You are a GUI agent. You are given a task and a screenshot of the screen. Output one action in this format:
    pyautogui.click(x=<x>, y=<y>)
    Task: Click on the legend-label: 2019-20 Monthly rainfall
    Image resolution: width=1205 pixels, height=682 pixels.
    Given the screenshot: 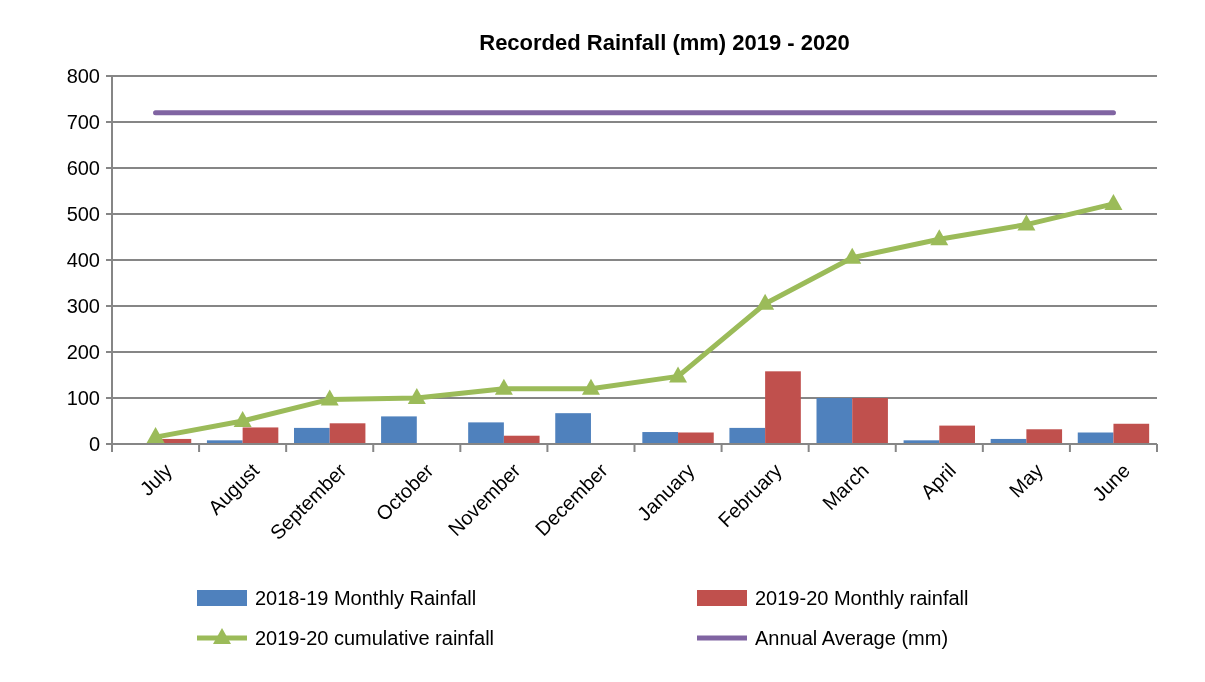 What is the action you would take?
    pyautogui.click(x=862, y=598)
    